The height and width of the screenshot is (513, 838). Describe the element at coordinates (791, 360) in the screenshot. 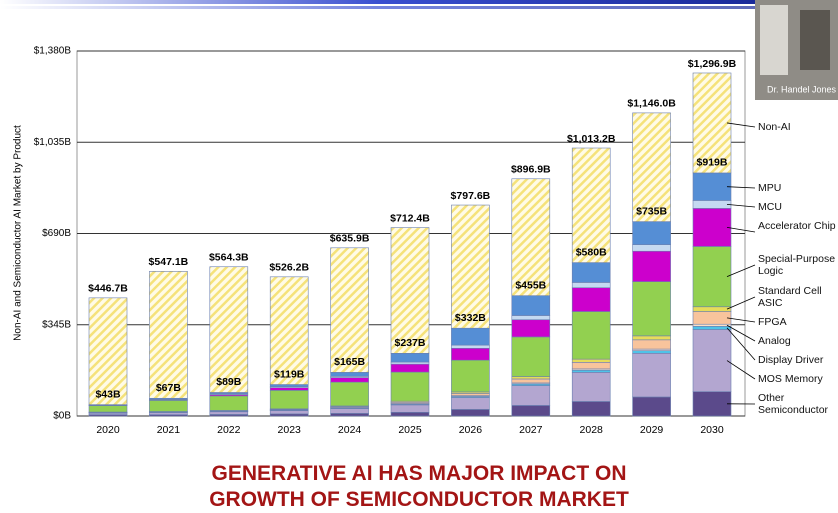

I see `legend-label: Display Driver` at that location.